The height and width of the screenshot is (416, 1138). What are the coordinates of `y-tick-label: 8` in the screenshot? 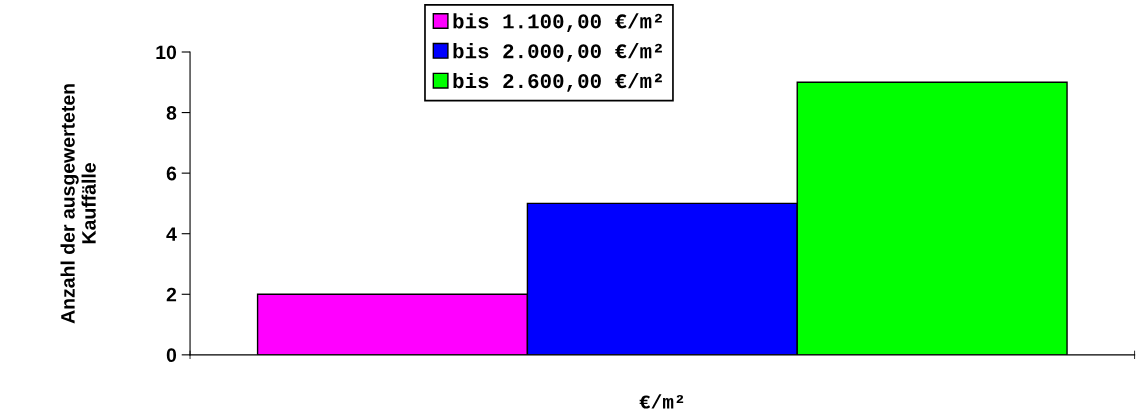 It's located at (171, 113).